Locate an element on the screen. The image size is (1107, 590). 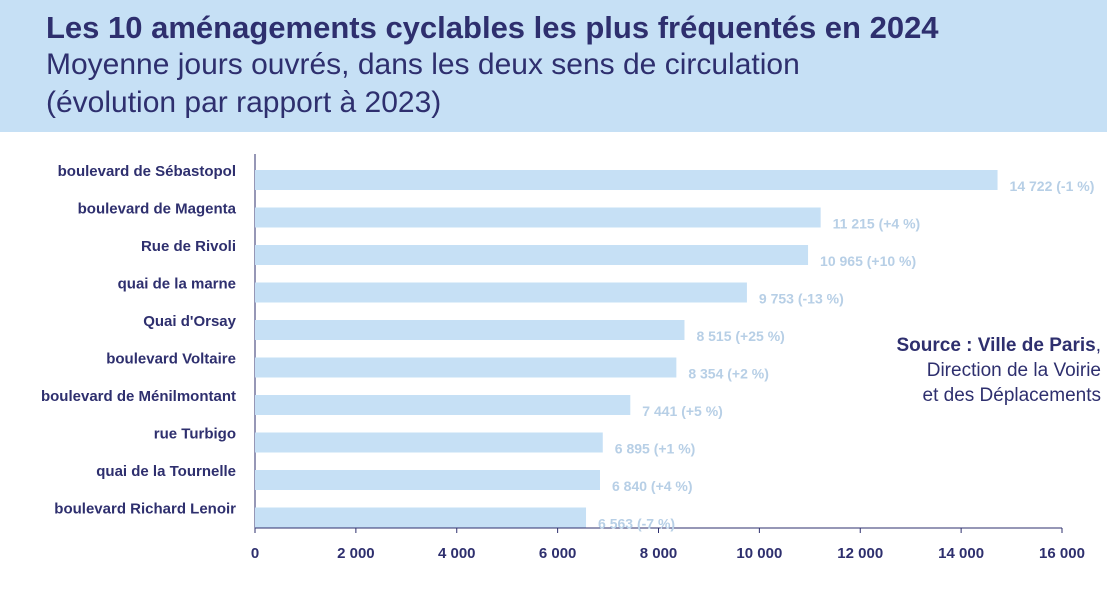
data-label-0: 14 722 (-1 %) is located at coordinates (1052, 186).